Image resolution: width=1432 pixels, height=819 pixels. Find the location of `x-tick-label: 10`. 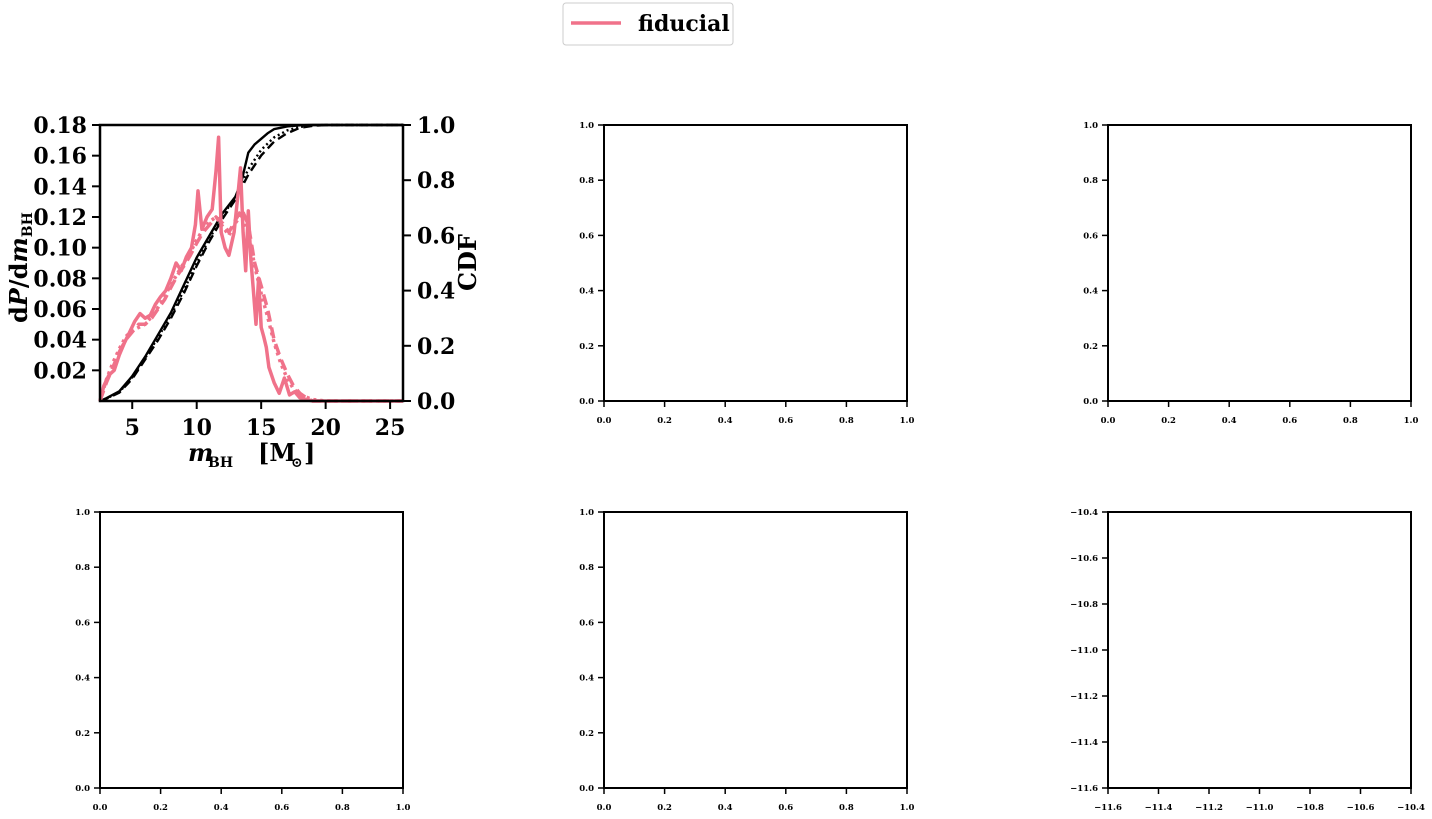

x-tick-label: 10 is located at coordinates (196, 428).